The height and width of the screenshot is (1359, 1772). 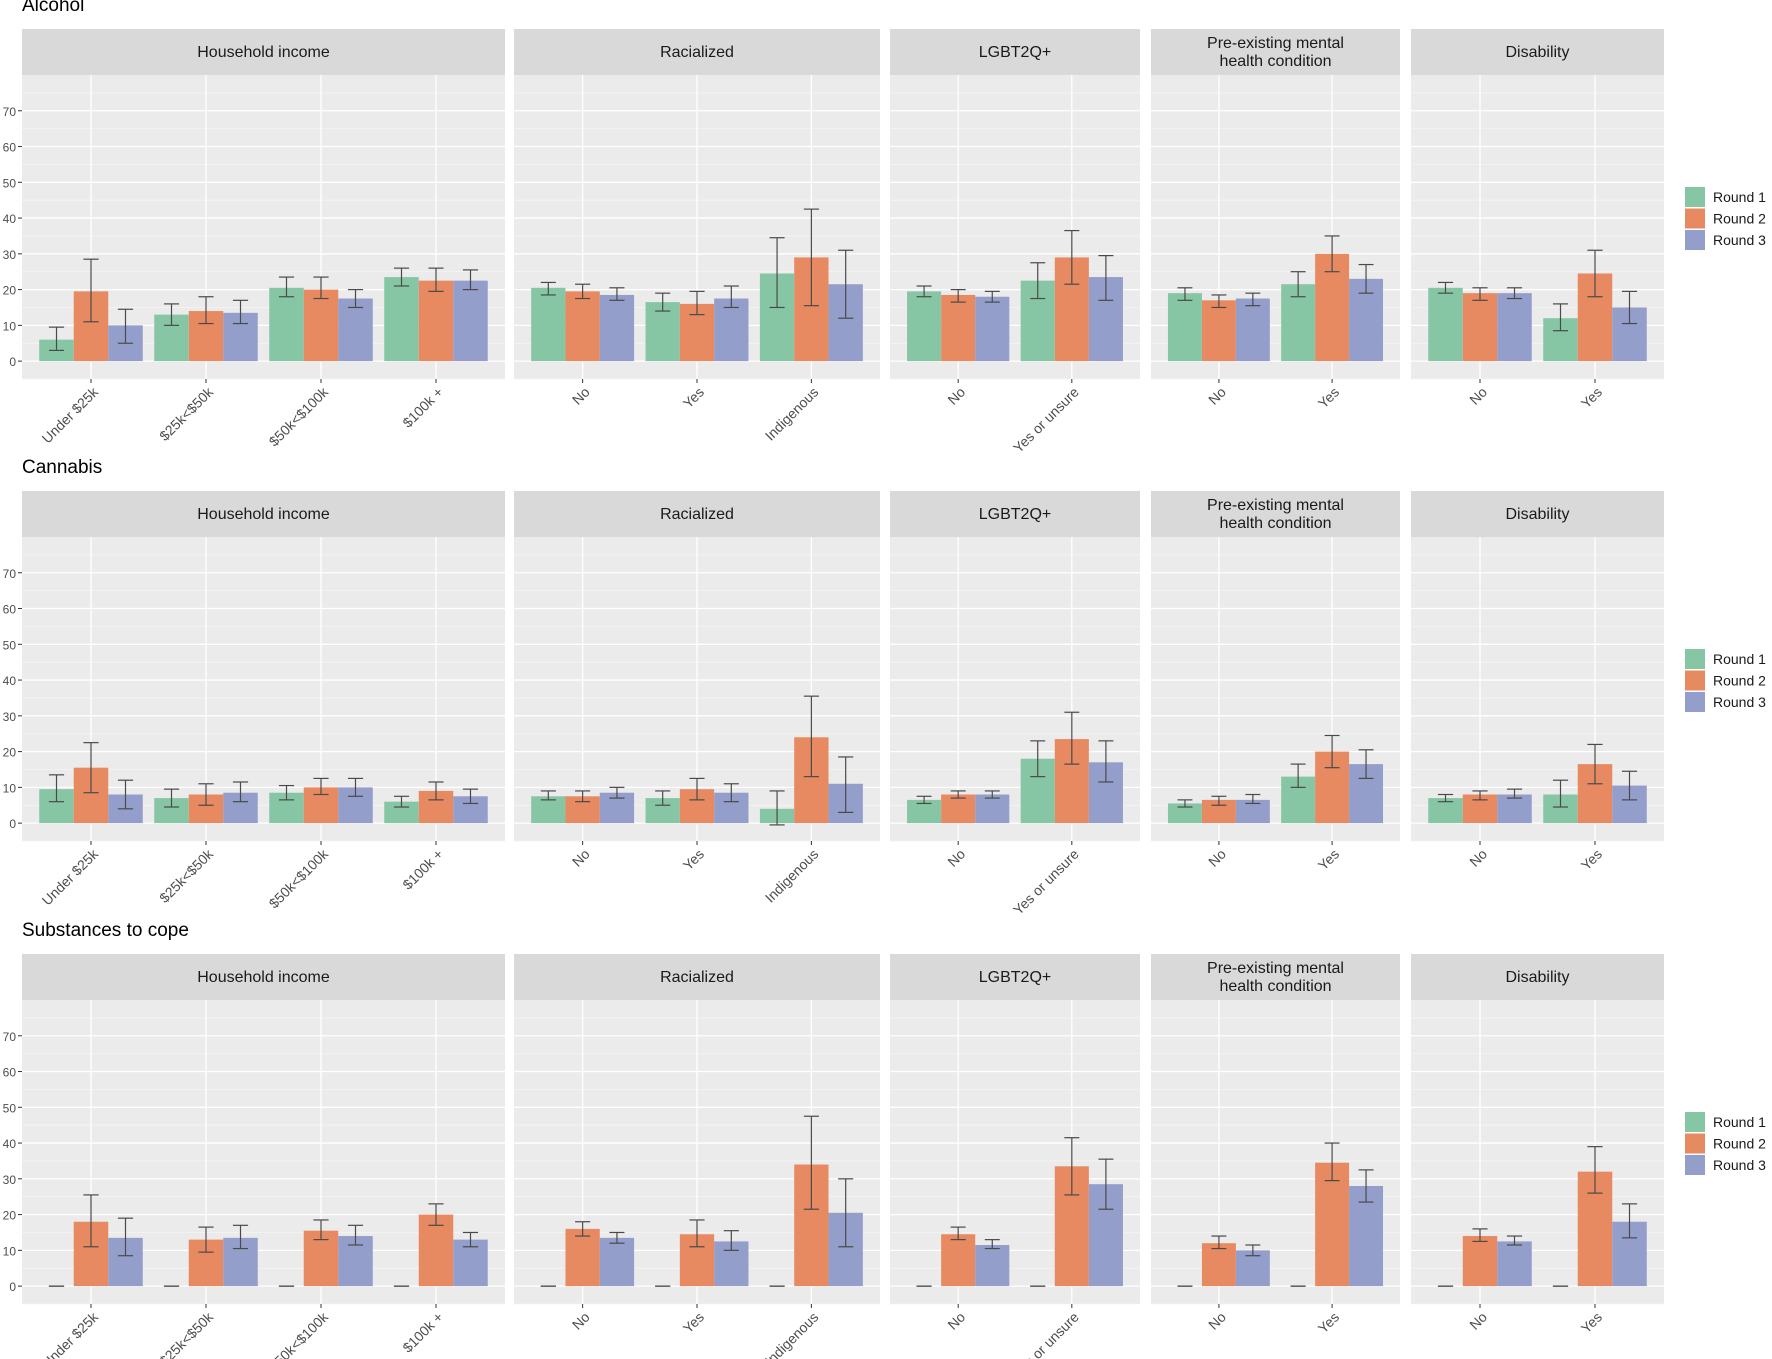 I want to click on legend-label: Round 3, so click(x=1739, y=240).